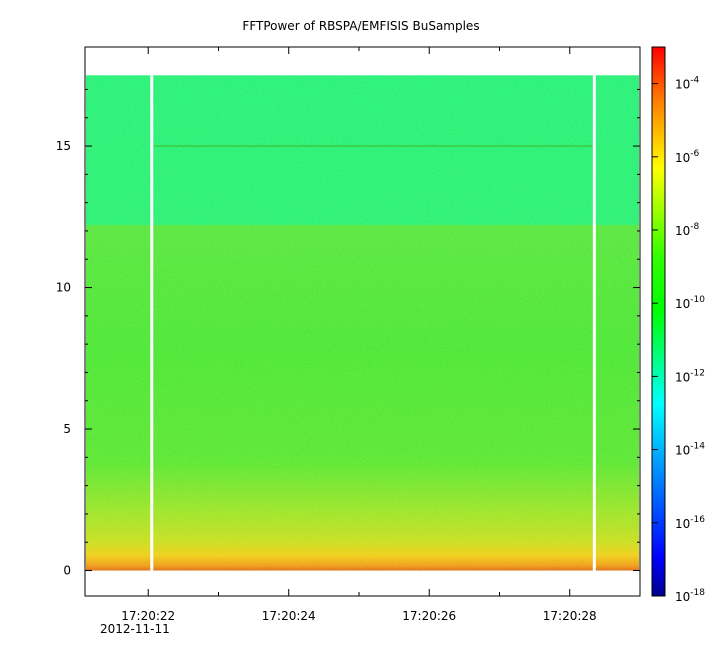 This screenshot has width=724, height=656. I want to click on colorbar-tick-label: 10⁻⁴, so click(687, 84).